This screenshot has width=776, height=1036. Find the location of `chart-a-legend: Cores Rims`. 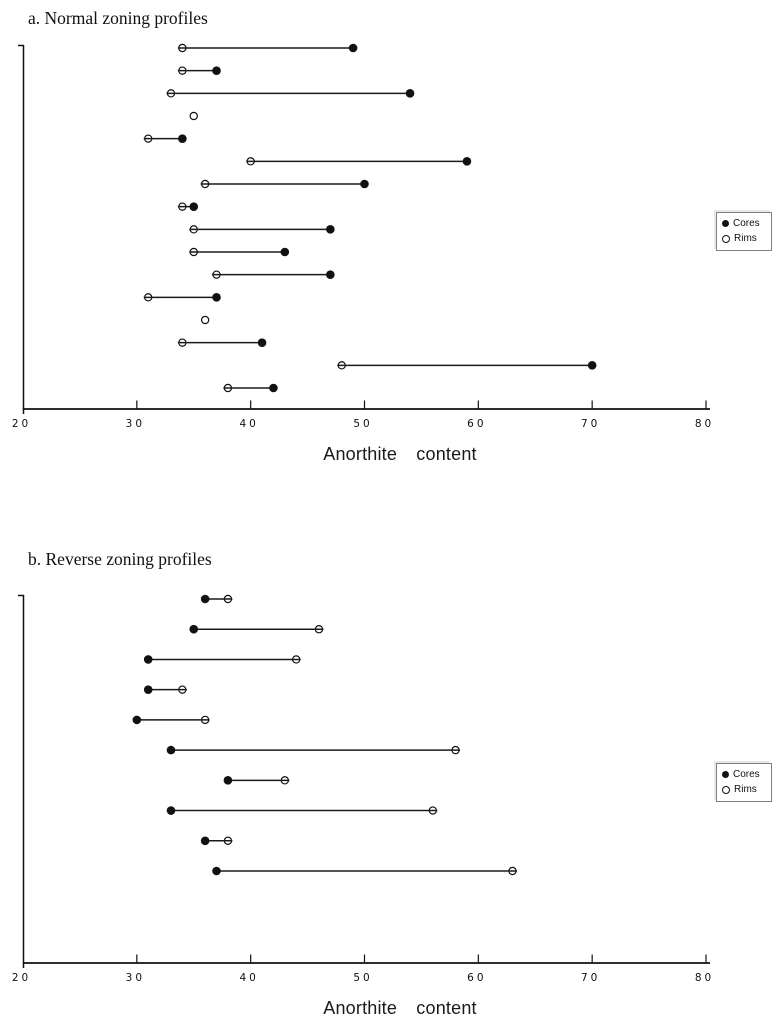

chart-a-legend: Cores Rims is located at coordinates (744, 231).